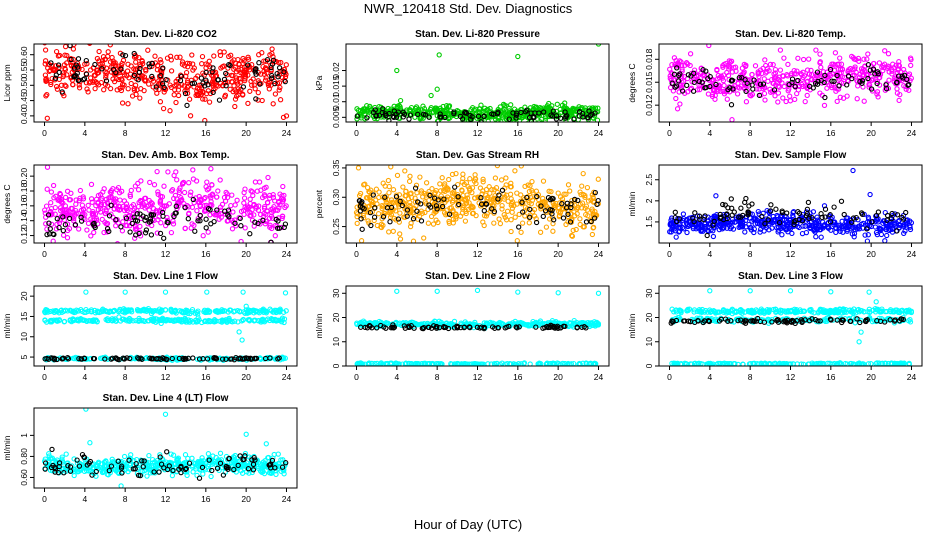 The width and height of the screenshot is (936, 540). I want to click on x-tick-label: 20, so click(246, 133).